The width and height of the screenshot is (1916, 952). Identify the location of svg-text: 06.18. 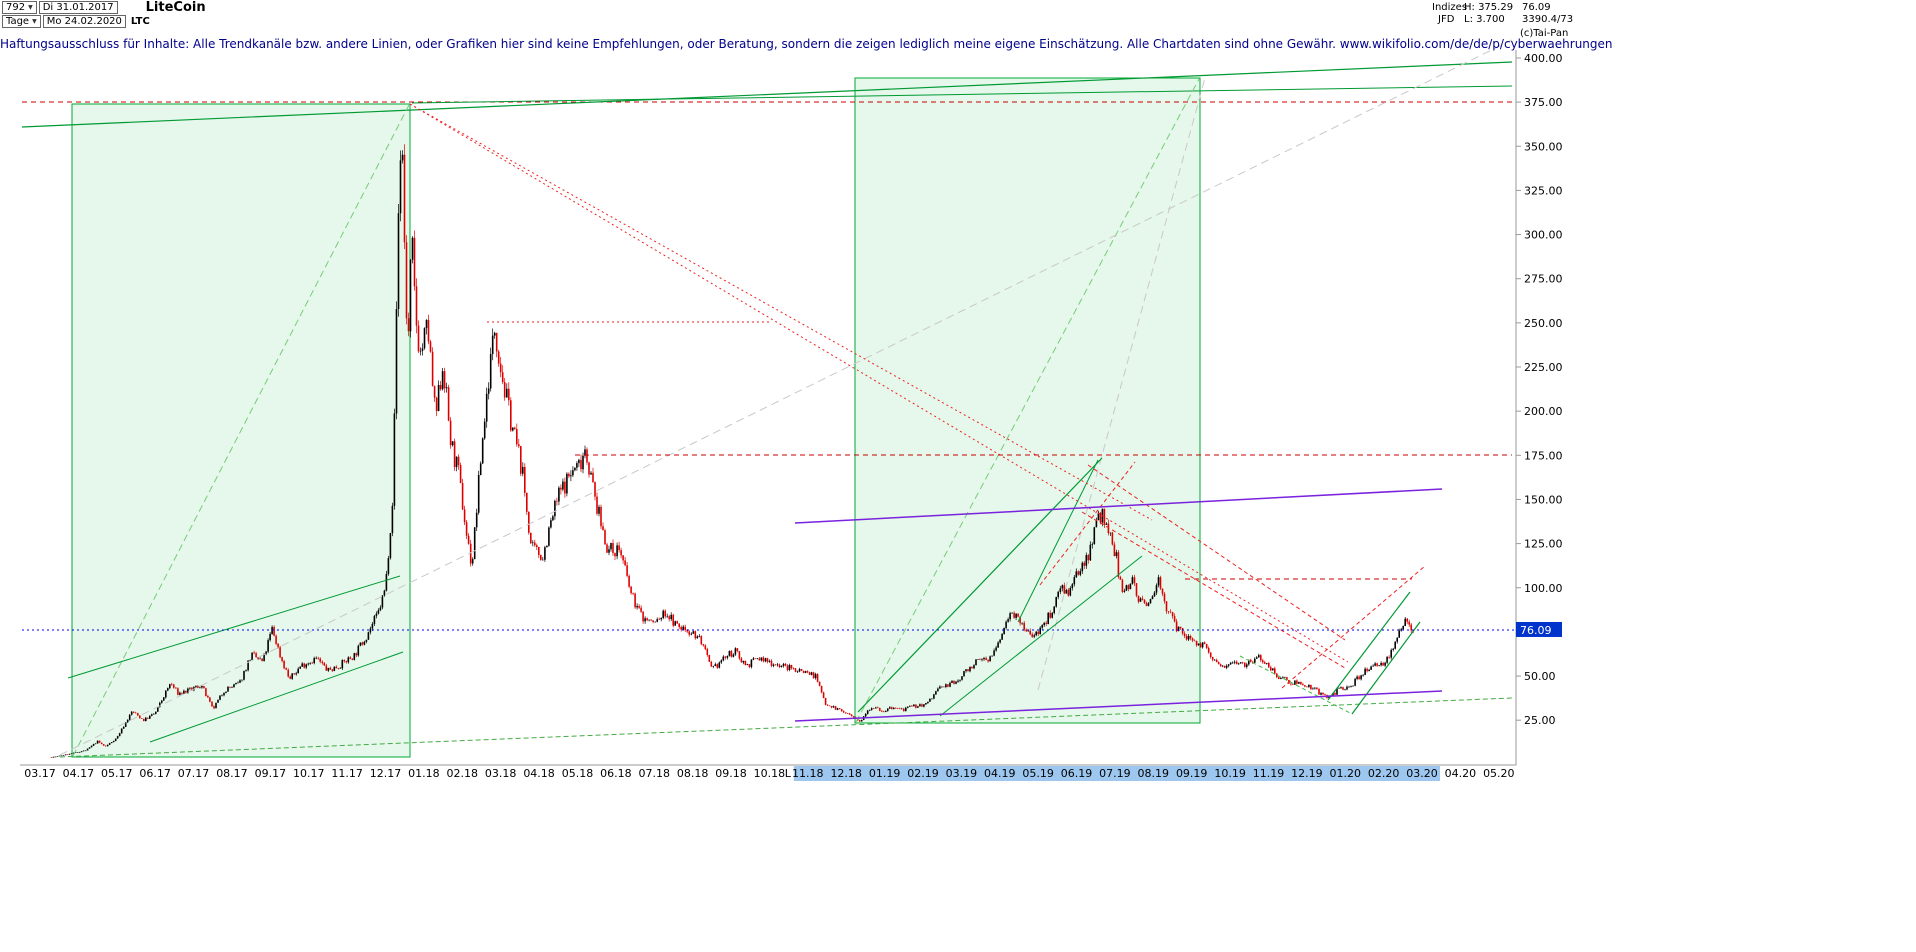
(616, 773).